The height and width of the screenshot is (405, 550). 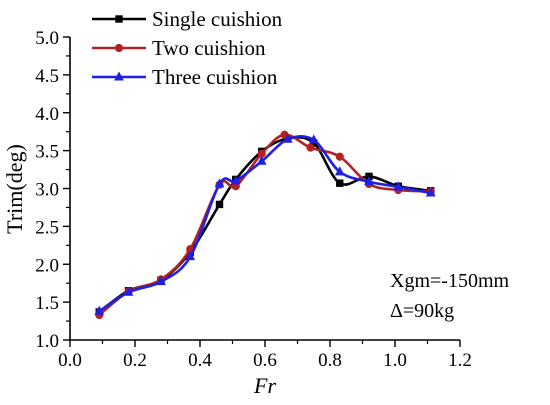 I want to click on y-tick-label: 3.0, so click(x=47, y=190).